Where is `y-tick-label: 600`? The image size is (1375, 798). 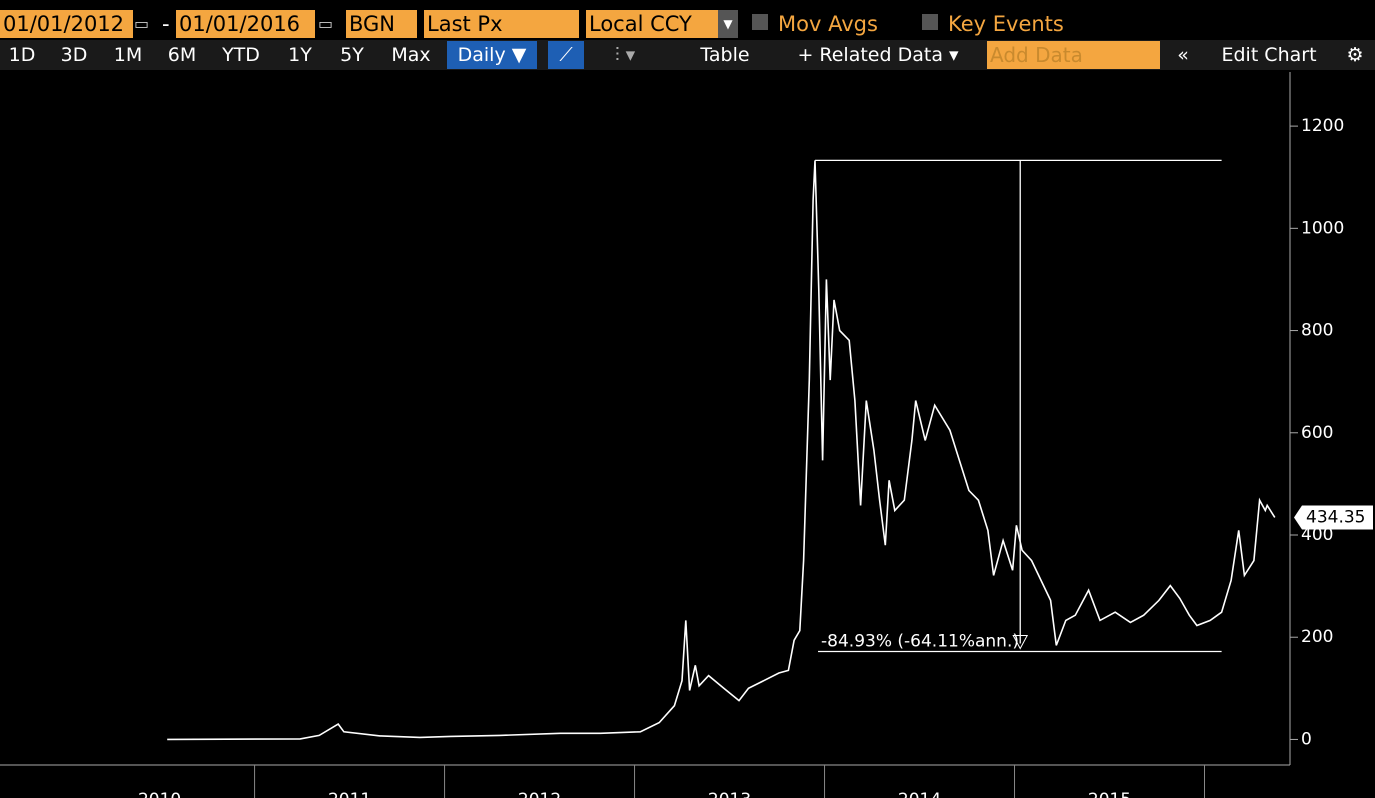
y-tick-label: 600 is located at coordinates (1317, 433).